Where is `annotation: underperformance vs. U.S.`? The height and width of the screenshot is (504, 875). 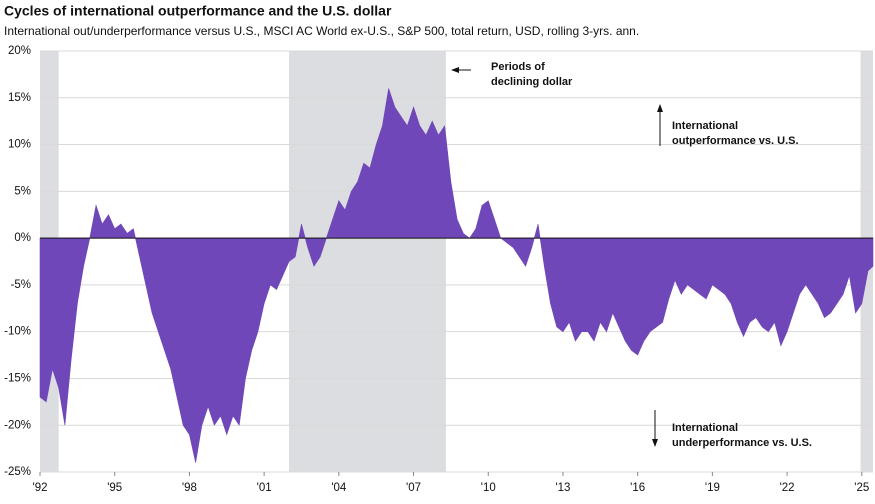
annotation: underperformance vs. U.S. is located at coordinates (742, 443).